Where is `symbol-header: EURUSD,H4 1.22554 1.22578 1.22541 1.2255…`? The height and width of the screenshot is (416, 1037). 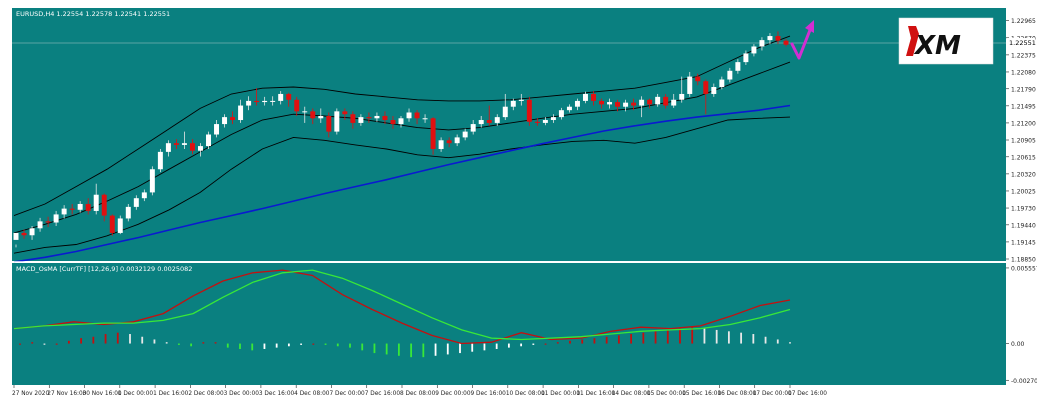
symbol-header: EURUSD,H4 1.22554 1.22578 1.22541 1.2255… is located at coordinates (93, 14).